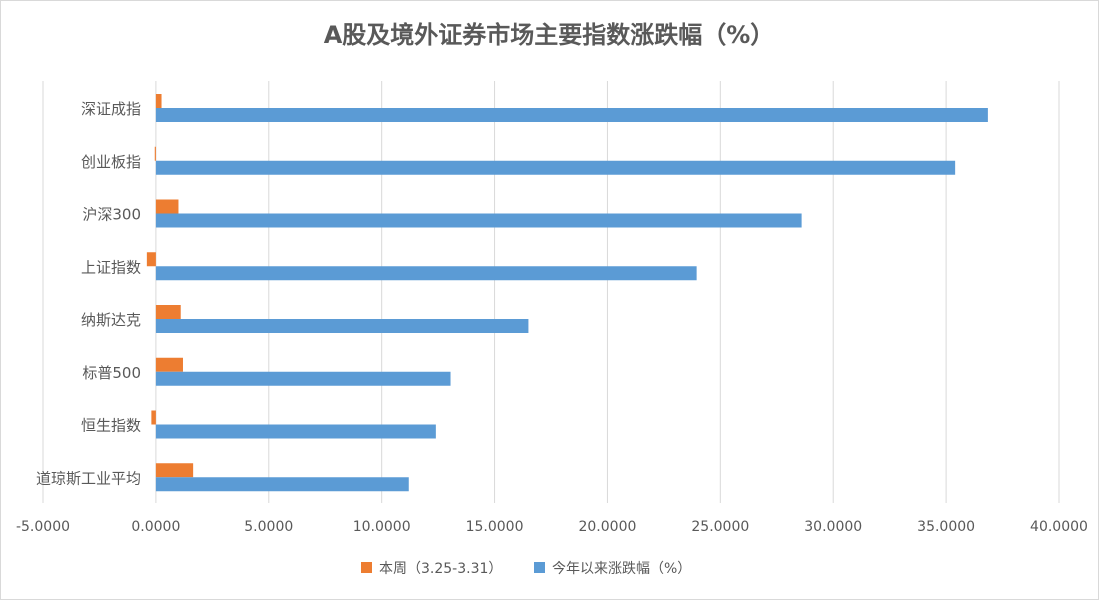 This screenshot has height=600, width=1099. Describe the element at coordinates (111, 320) in the screenshot. I see `category-label: 纳斯达克` at that location.